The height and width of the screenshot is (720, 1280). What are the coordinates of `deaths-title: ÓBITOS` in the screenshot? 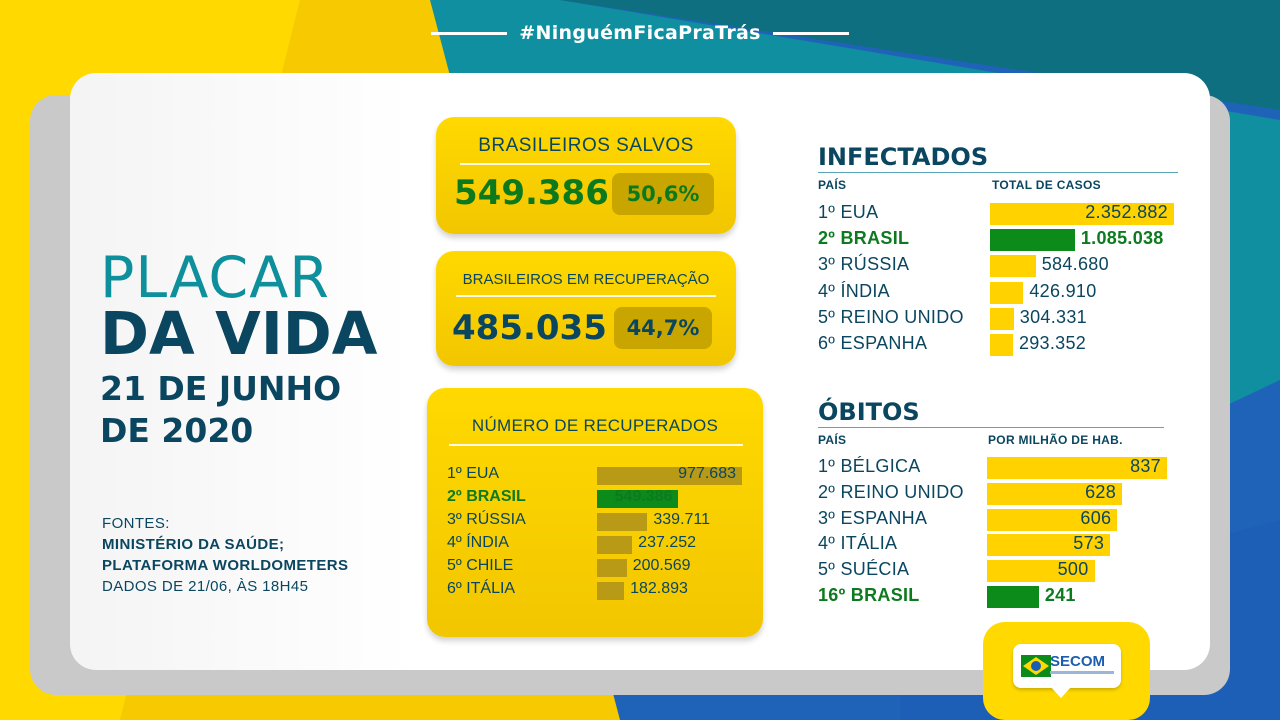 It's located at (869, 412).